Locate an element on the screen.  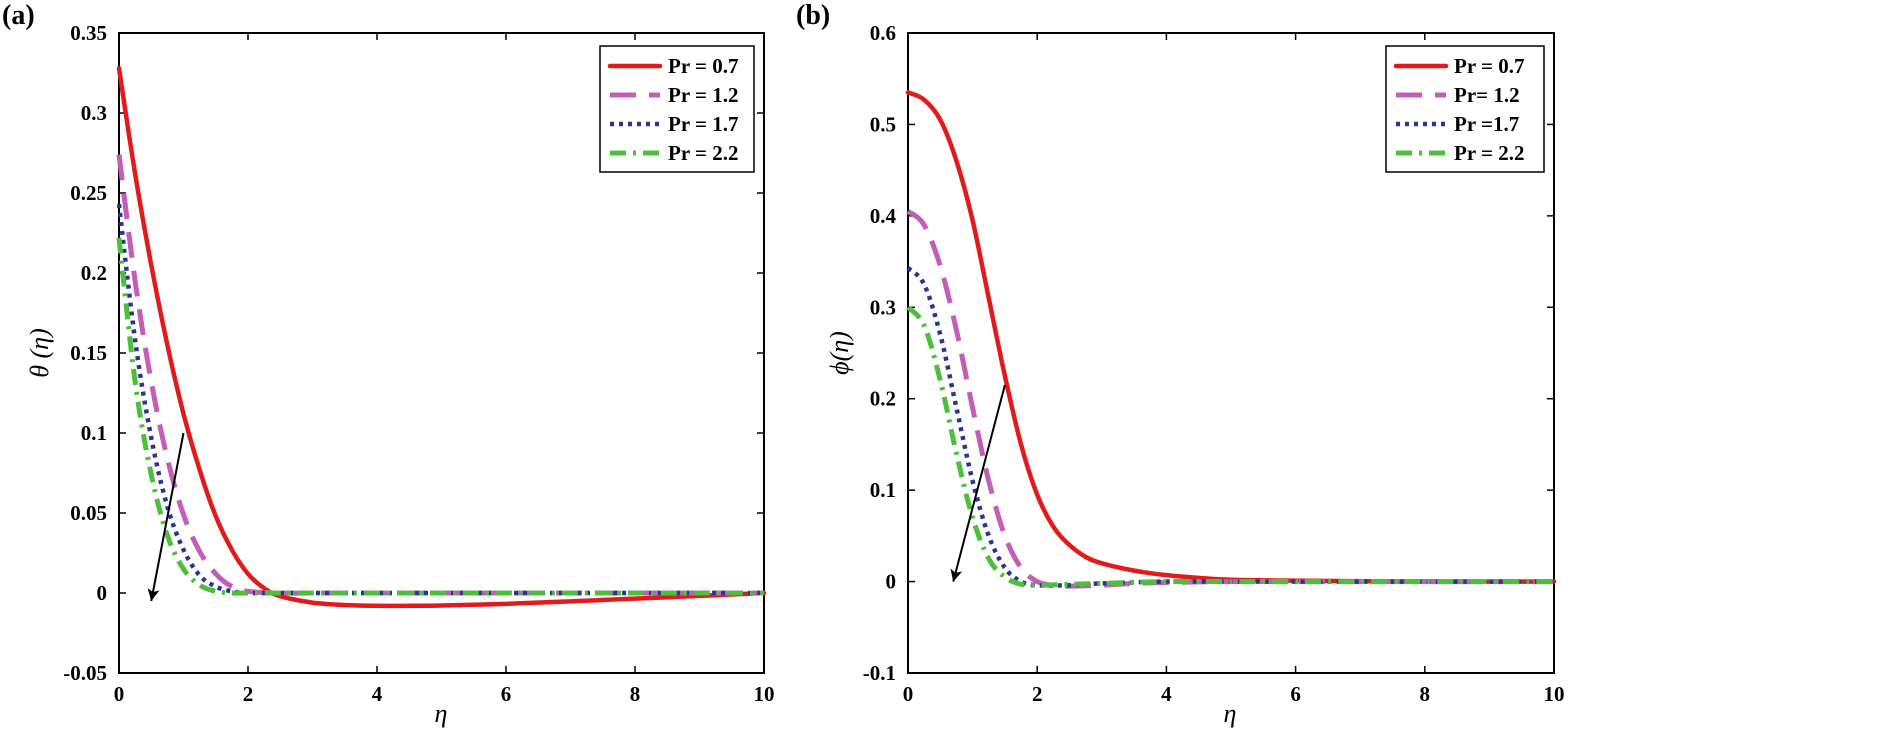
panel-label-b: (b) is located at coordinates (813, 15).